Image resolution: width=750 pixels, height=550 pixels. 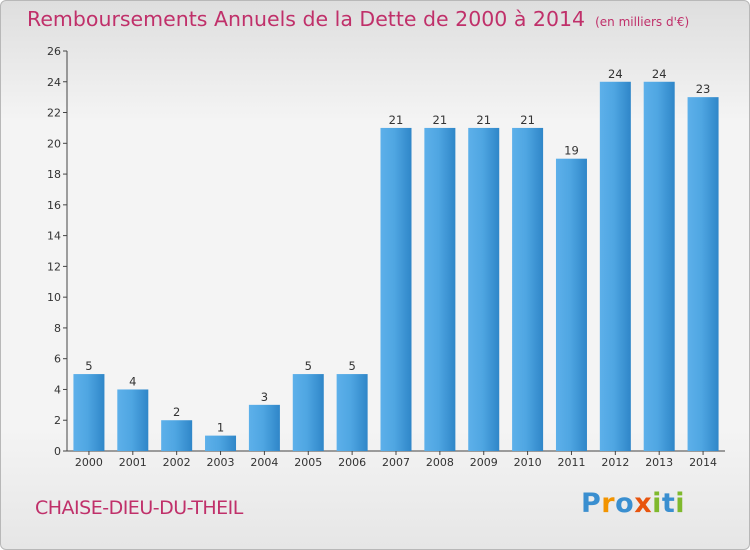 What do you see at coordinates (54, 297) in the screenshot?
I see `y-tick-label: 10` at bounding box center [54, 297].